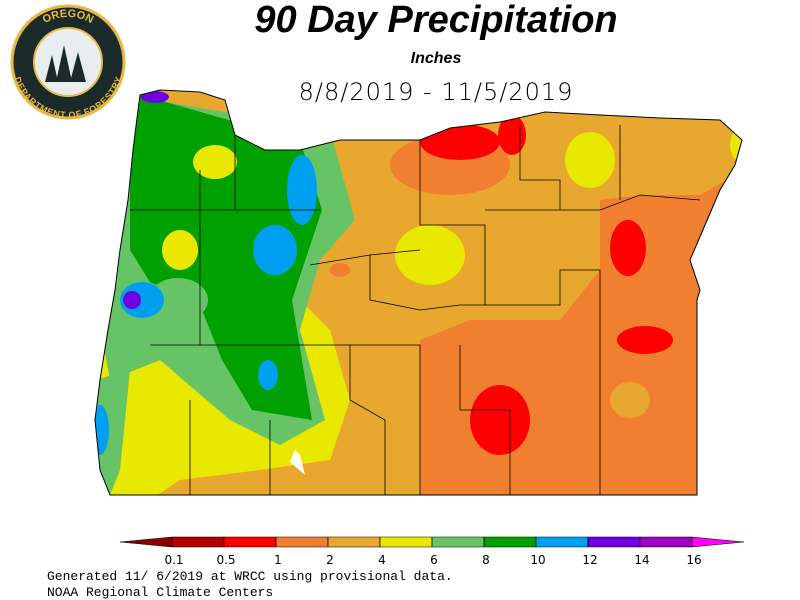 This screenshot has height=600, width=800. Describe the element at coordinates (436, 92) in the screenshot. I see `date-range: 8/8/2019 - 11/5/2019` at that location.